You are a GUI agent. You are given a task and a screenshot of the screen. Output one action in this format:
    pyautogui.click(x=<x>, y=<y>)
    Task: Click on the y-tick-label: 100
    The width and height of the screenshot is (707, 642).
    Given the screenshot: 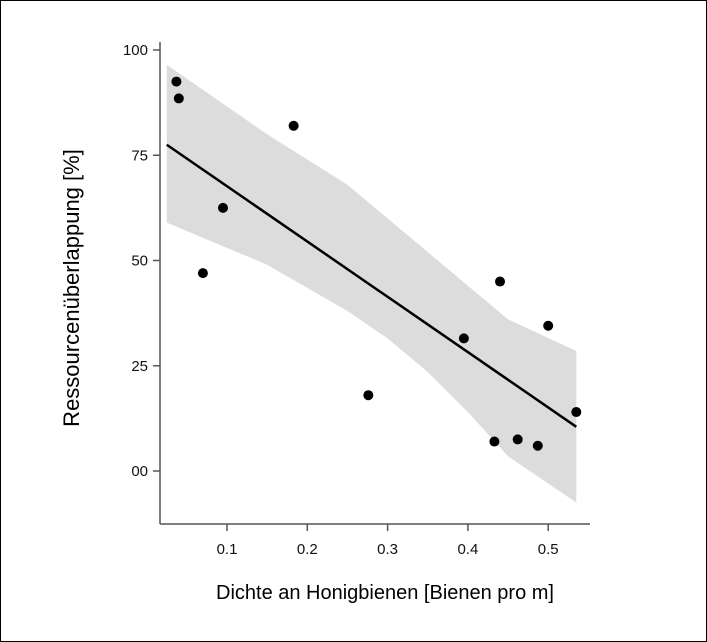 What is the action you would take?
    pyautogui.click(x=135, y=50)
    